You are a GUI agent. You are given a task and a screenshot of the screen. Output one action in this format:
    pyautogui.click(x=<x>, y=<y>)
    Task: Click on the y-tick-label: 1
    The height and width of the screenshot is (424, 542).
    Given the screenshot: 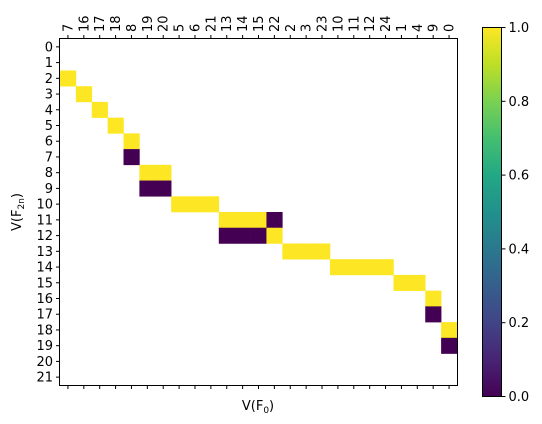 What is the action you would take?
    pyautogui.click(x=49, y=63)
    